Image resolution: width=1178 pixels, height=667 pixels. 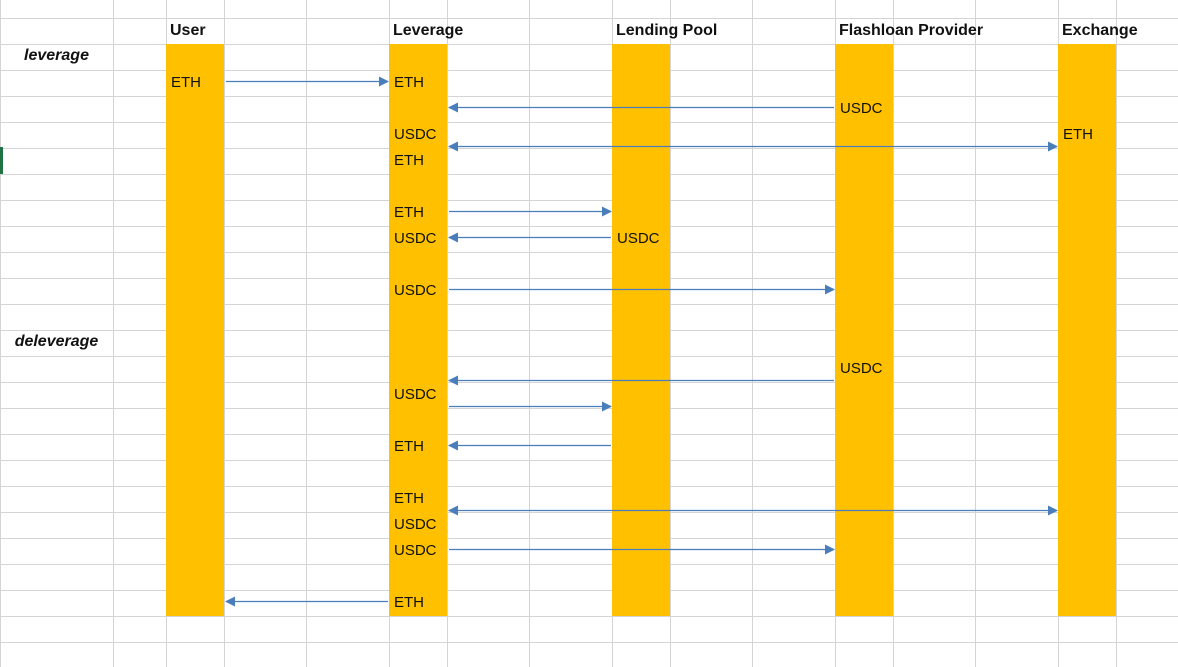 I want to click on label-pool-usdc-1: USDC, so click(x=638, y=238).